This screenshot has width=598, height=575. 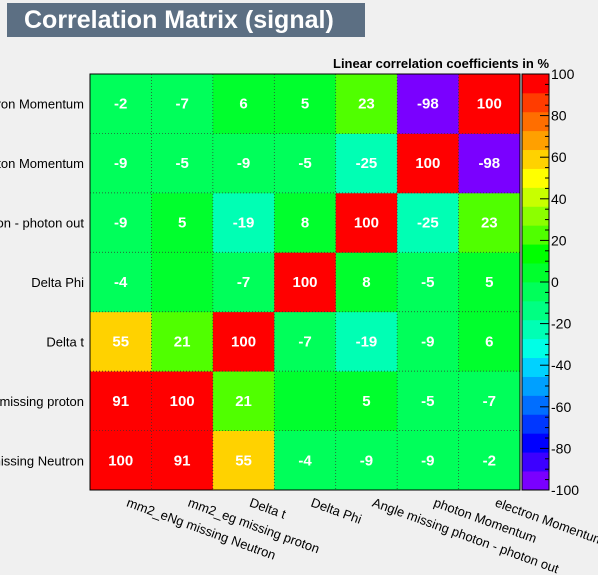 What do you see at coordinates (559, 157) in the screenshot?
I see `colorbar-tick-label: 60` at bounding box center [559, 157].